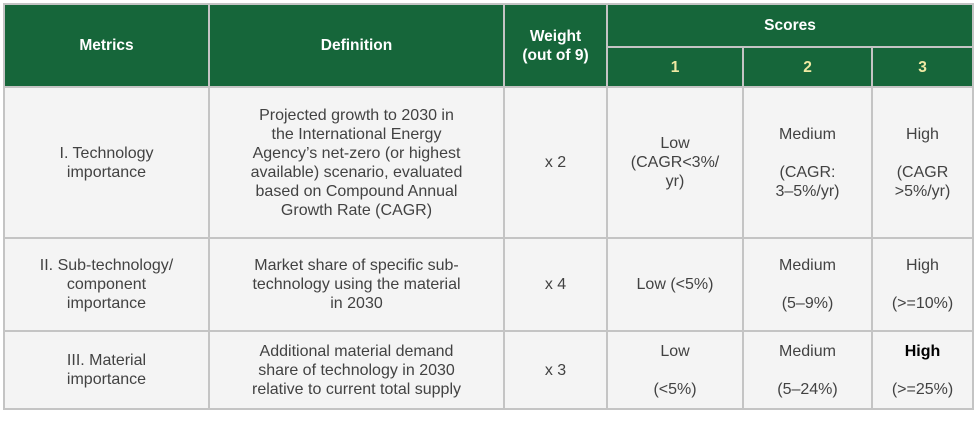 The image size is (975, 429). I want to click on header-score-3-cell: 3, so click(922, 67).